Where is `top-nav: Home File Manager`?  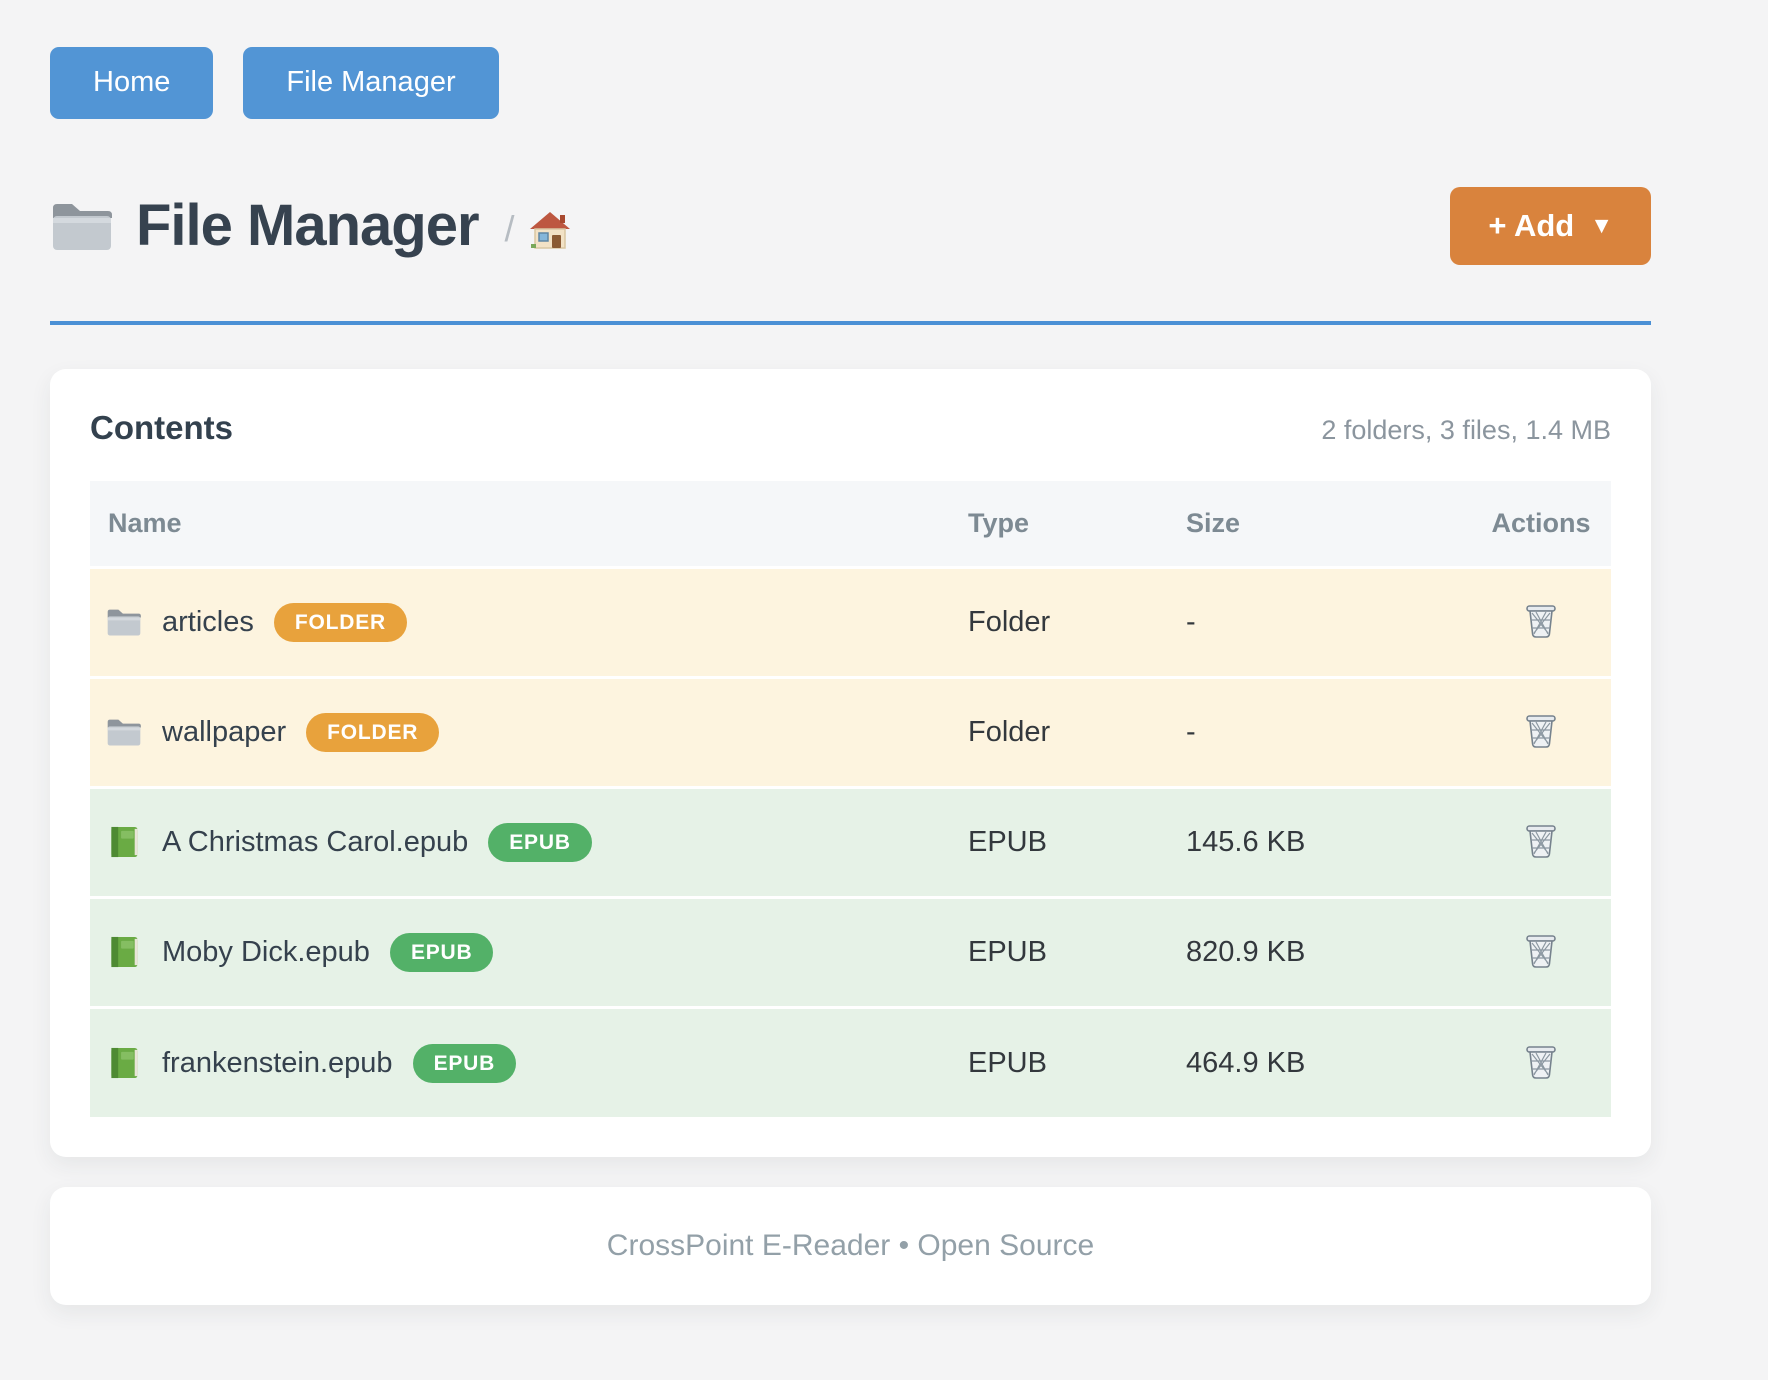 top-nav: Home File Manager is located at coordinates (850, 83).